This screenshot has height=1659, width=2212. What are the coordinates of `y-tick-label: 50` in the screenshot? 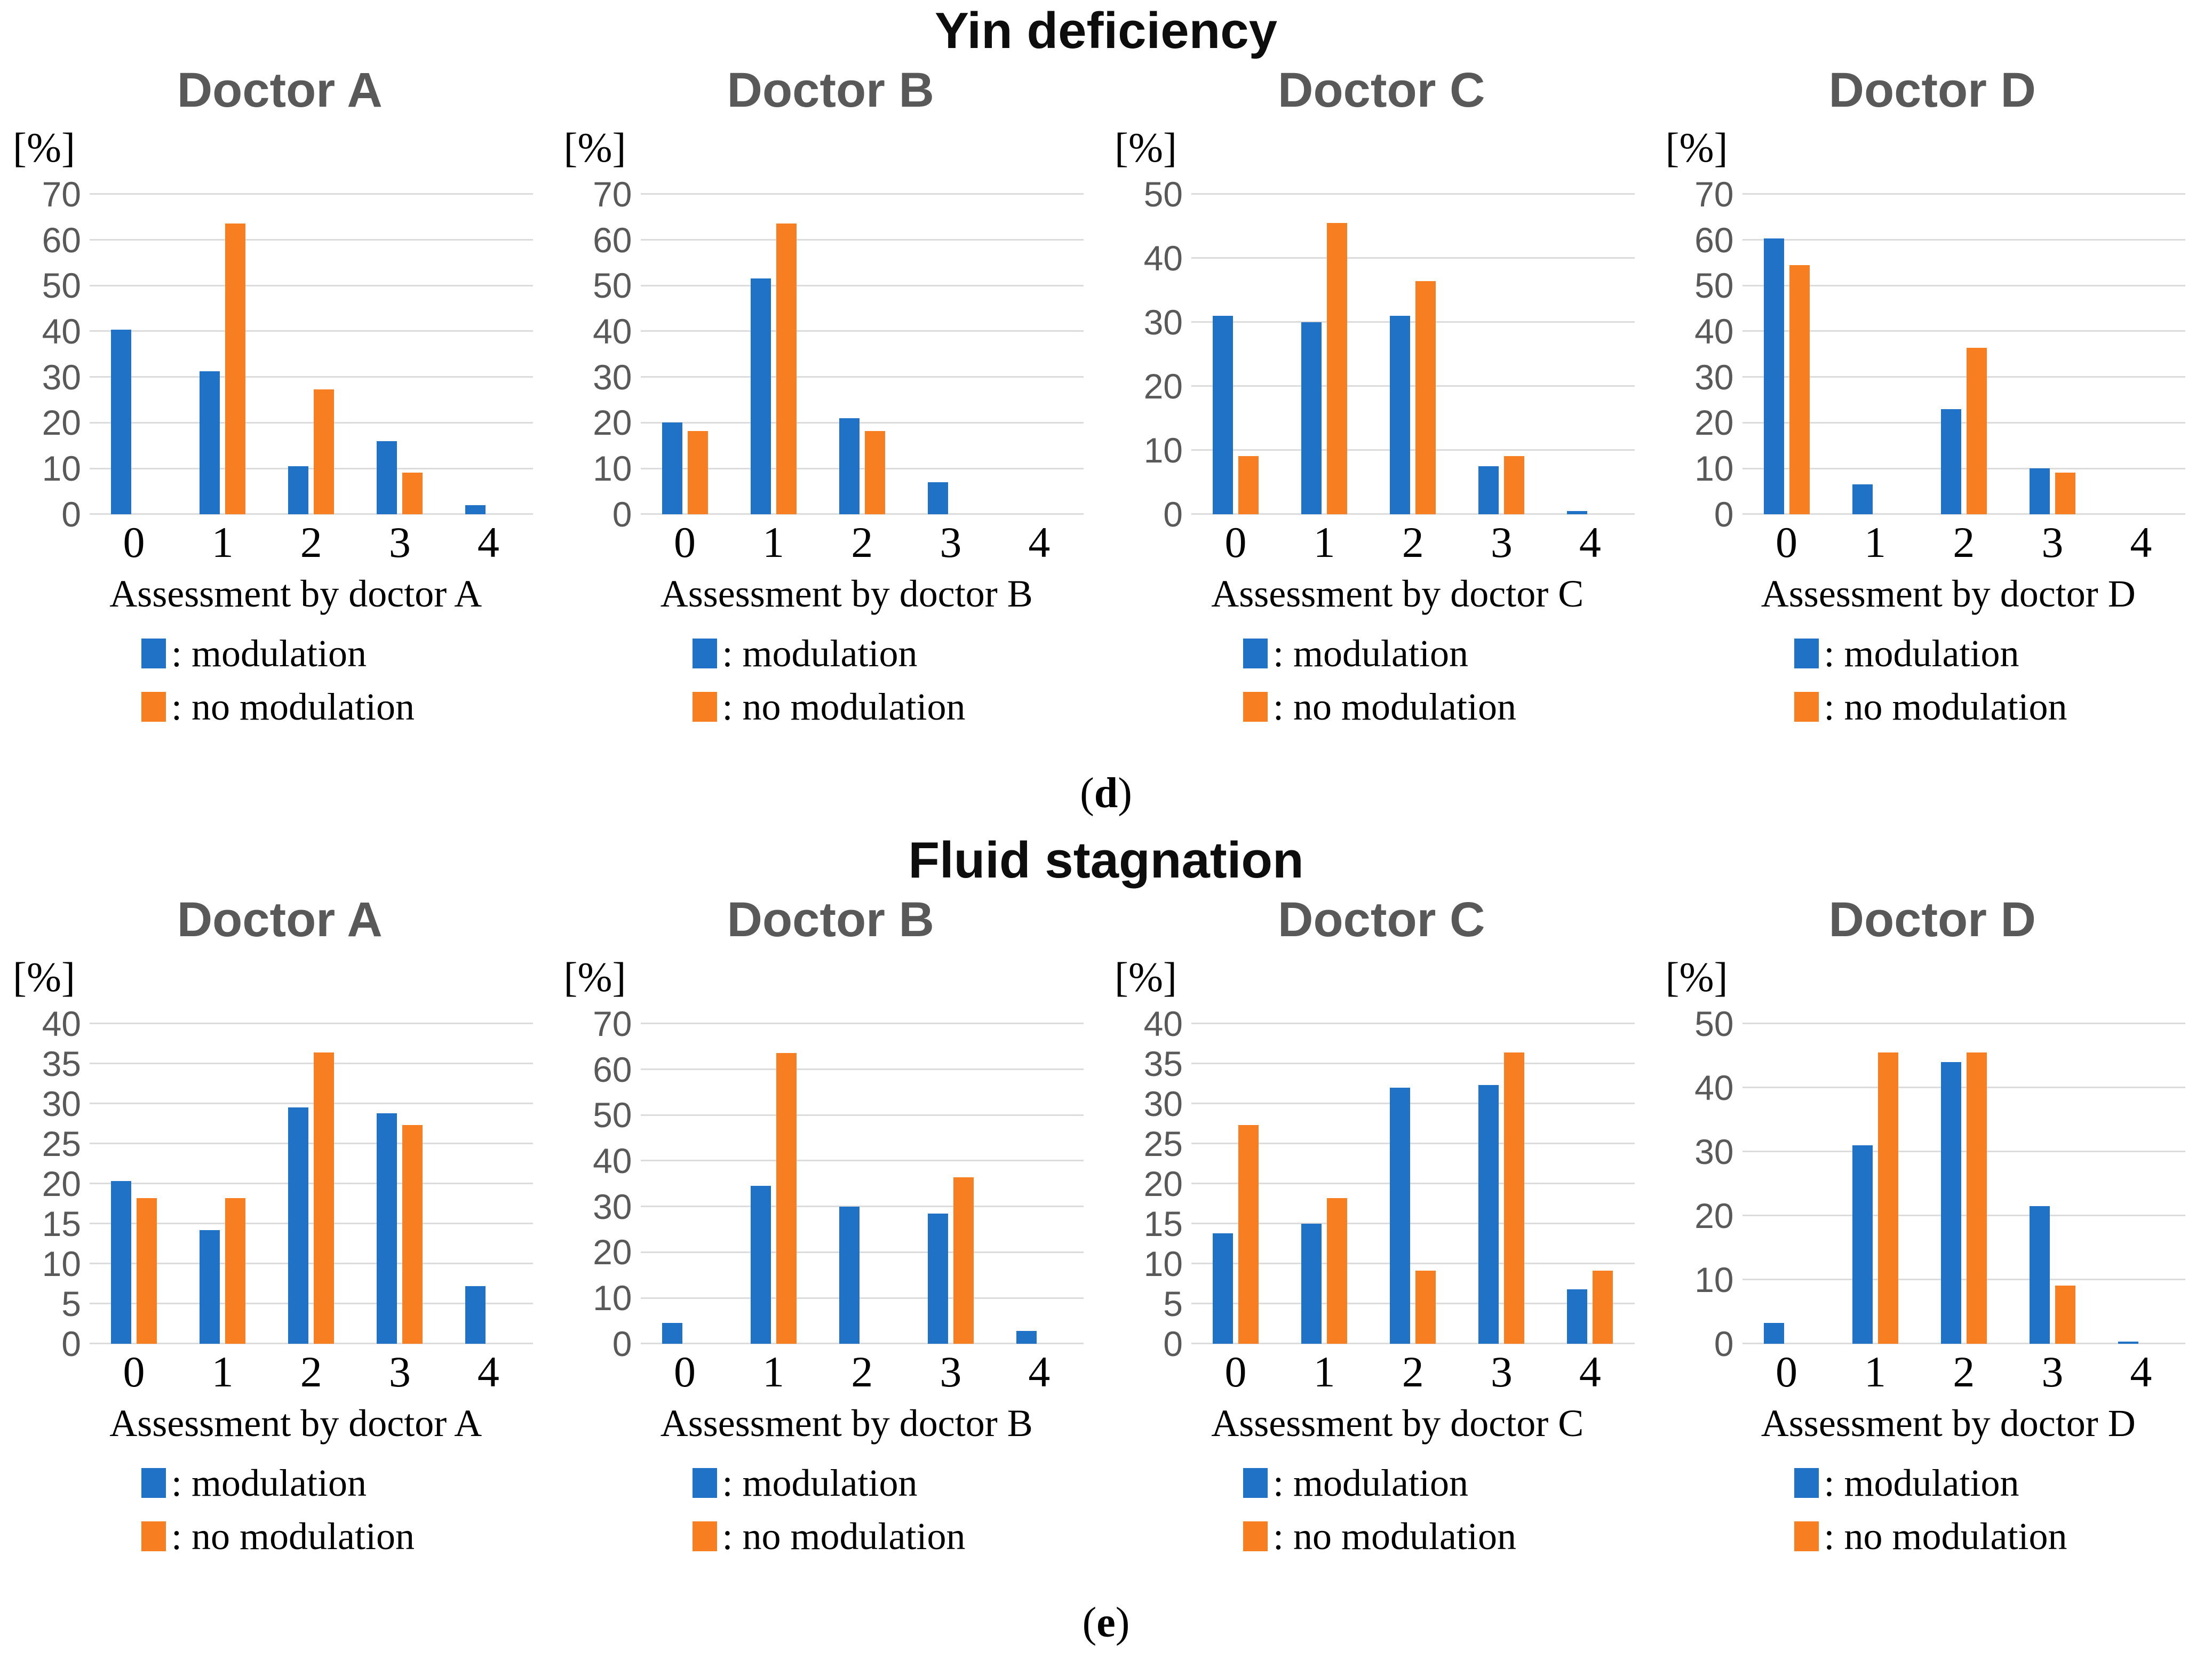 It's located at (1163, 194).